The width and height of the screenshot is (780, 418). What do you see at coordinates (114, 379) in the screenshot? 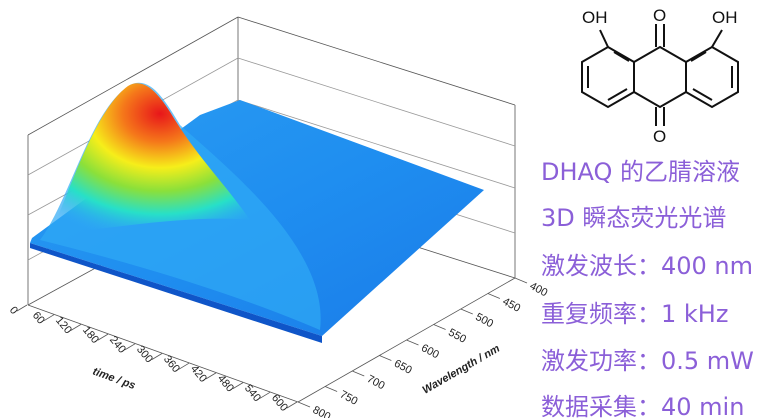
I see `time-axis-label: time / ps` at bounding box center [114, 379].